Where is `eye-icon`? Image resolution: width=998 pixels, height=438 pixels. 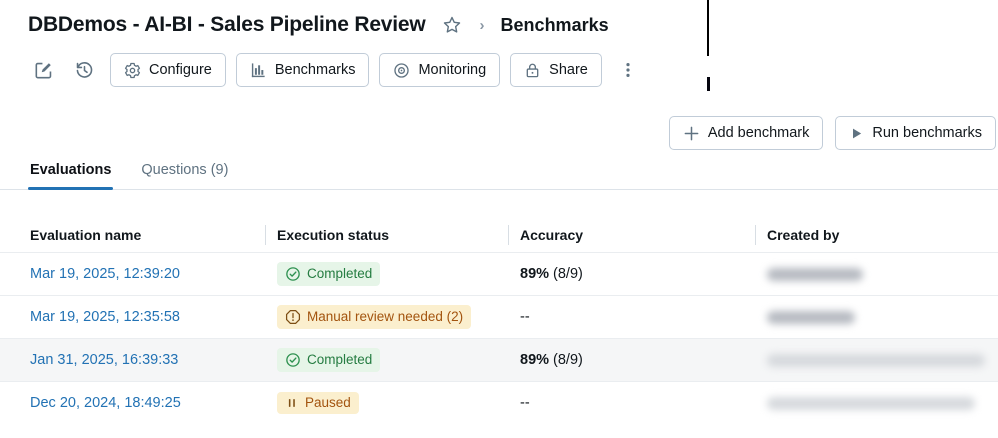 eye-icon is located at coordinates (402, 70).